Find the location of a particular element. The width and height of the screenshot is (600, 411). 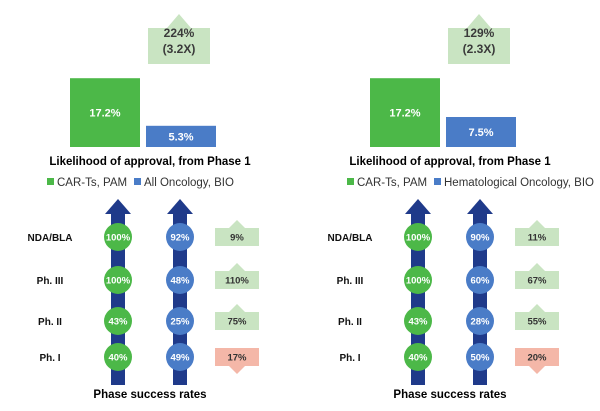

left-callout-arrow is located at coordinates (179, 39).